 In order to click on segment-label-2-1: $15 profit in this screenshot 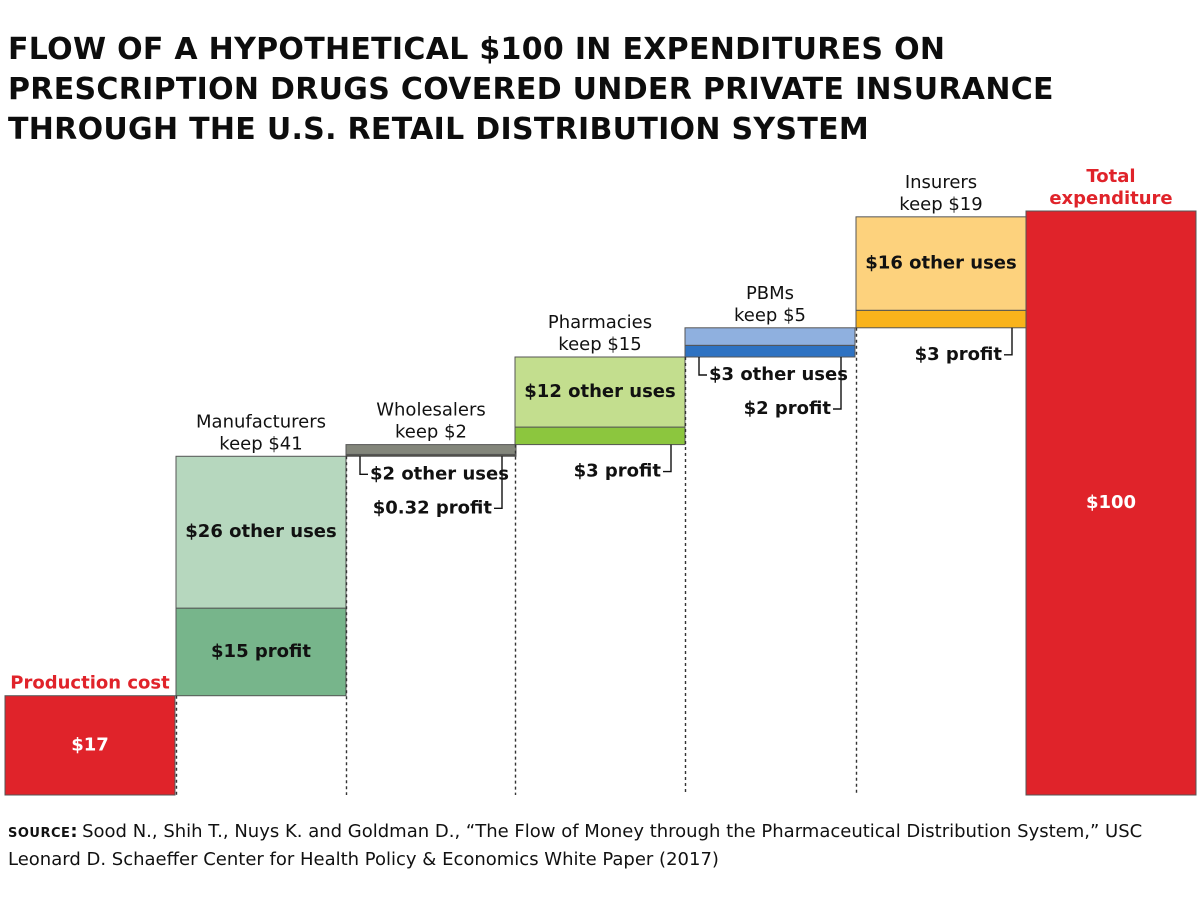, I will do `click(261, 651)`.